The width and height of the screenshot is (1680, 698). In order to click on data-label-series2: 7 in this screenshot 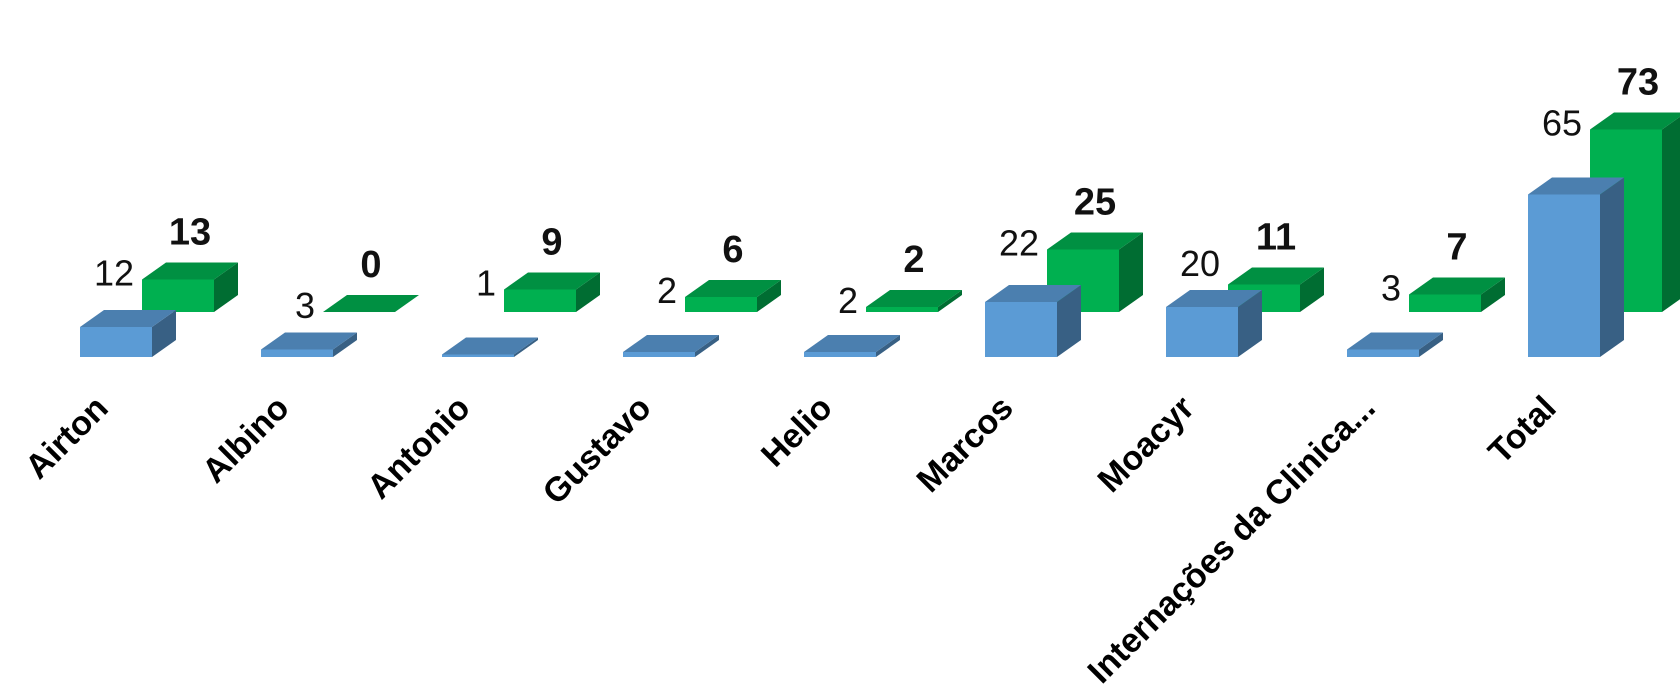, I will do `click(1456, 248)`.